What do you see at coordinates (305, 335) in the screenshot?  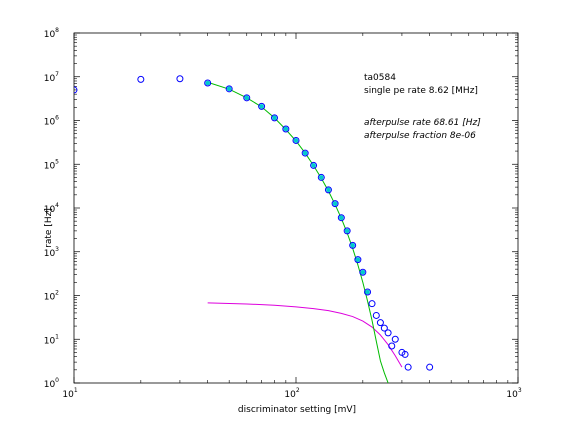 I see `afterpulse-fit-line` at bounding box center [305, 335].